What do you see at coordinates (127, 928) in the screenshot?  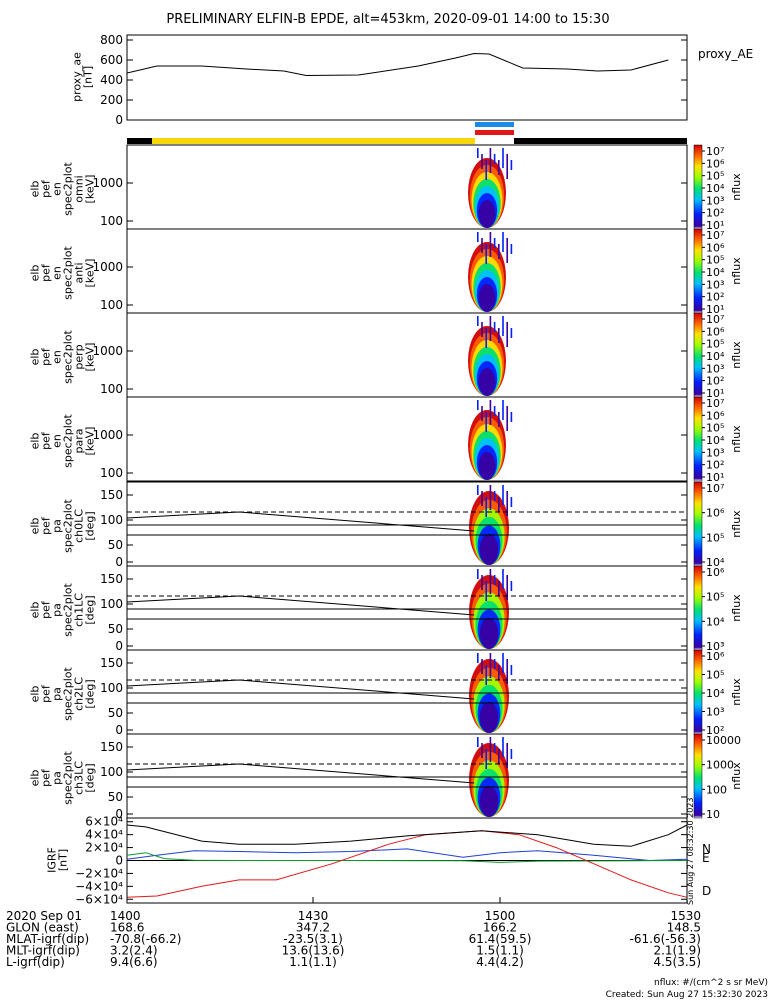 I see `x-table-value: 168.6` at bounding box center [127, 928].